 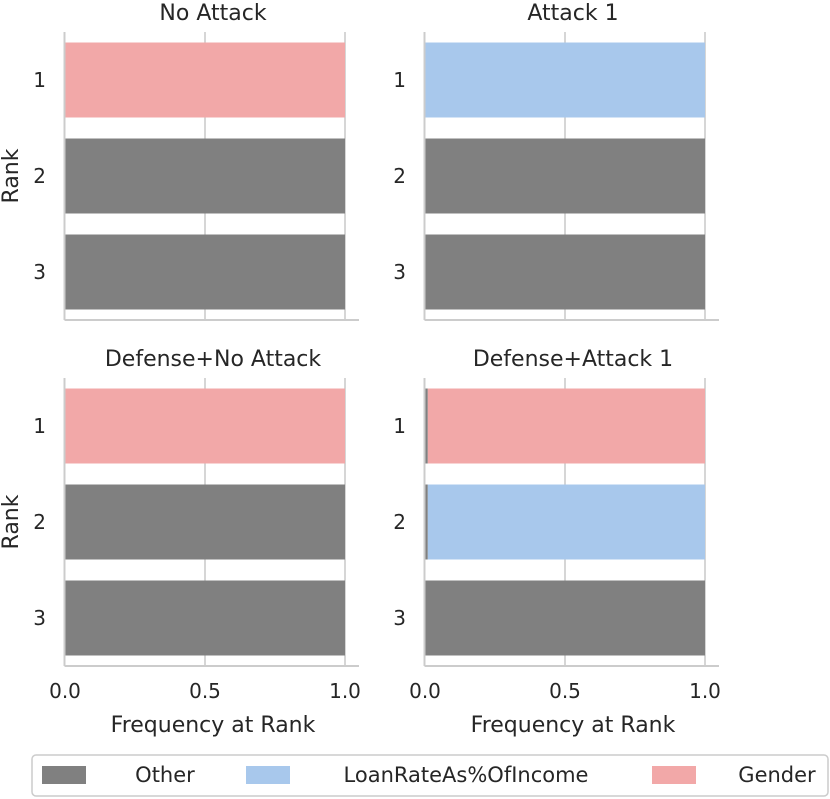 I want to click on legend-label-1: Other, so click(x=165, y=775).